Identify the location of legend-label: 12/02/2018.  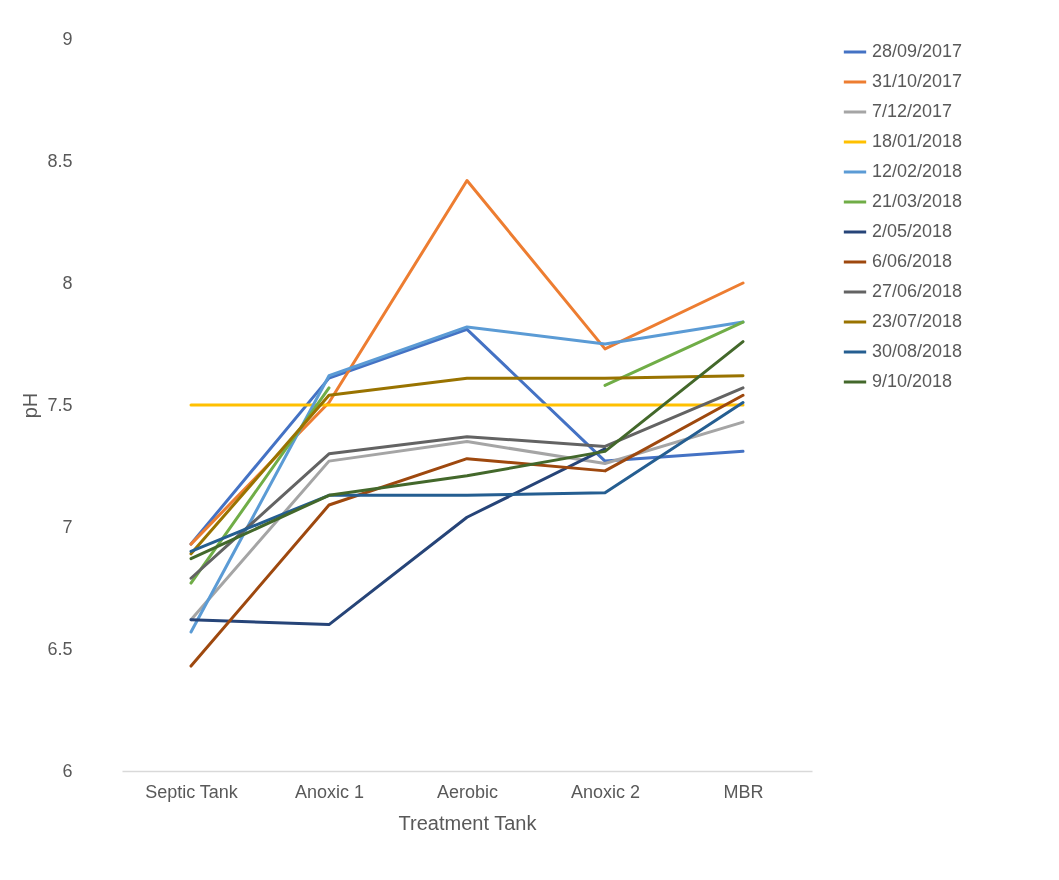
(917, 171).